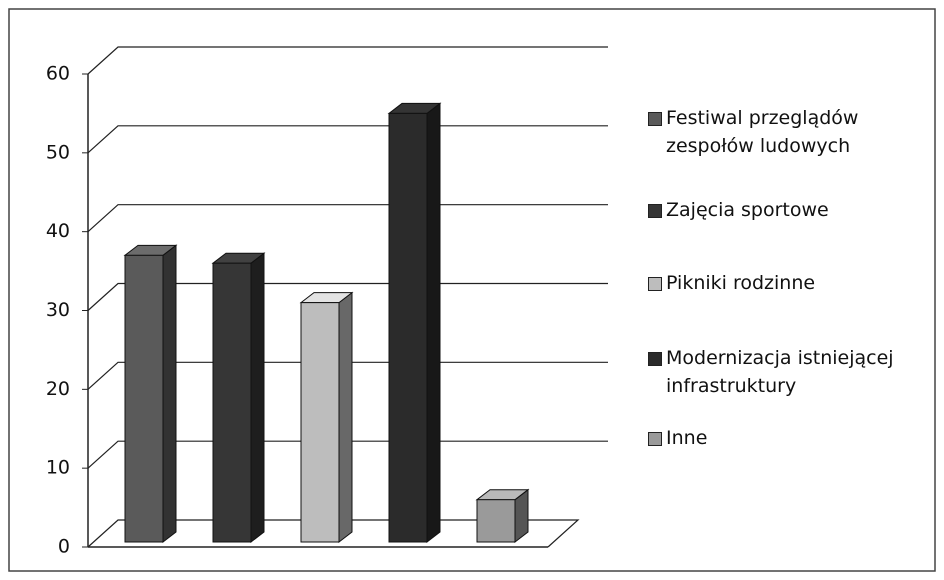  What do you see at coordinates (741, 283) in the screenshot?
I see `legend-label: Pikniki rodzinne` at bounding box center [741, 283].